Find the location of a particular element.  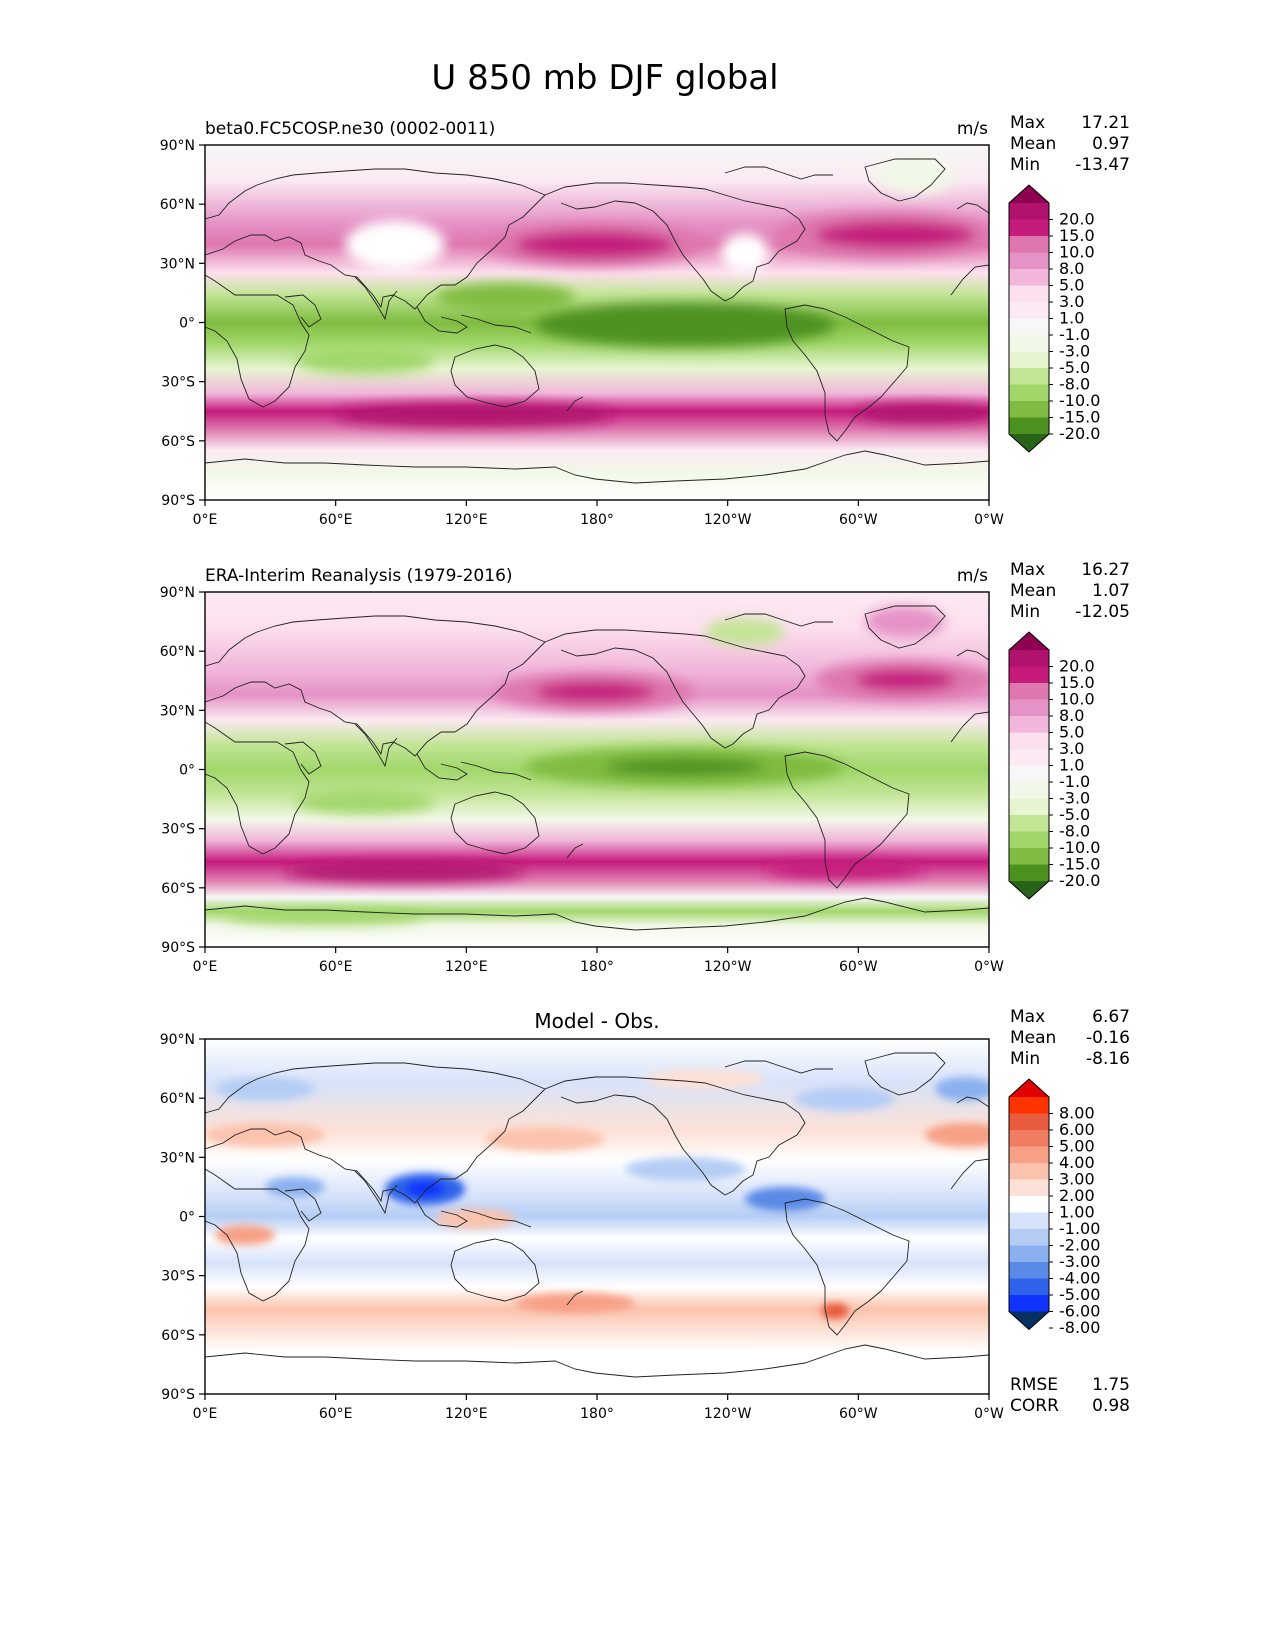

colorbar-tick-label: 5.00 is located at coordinates (1077, 1146).